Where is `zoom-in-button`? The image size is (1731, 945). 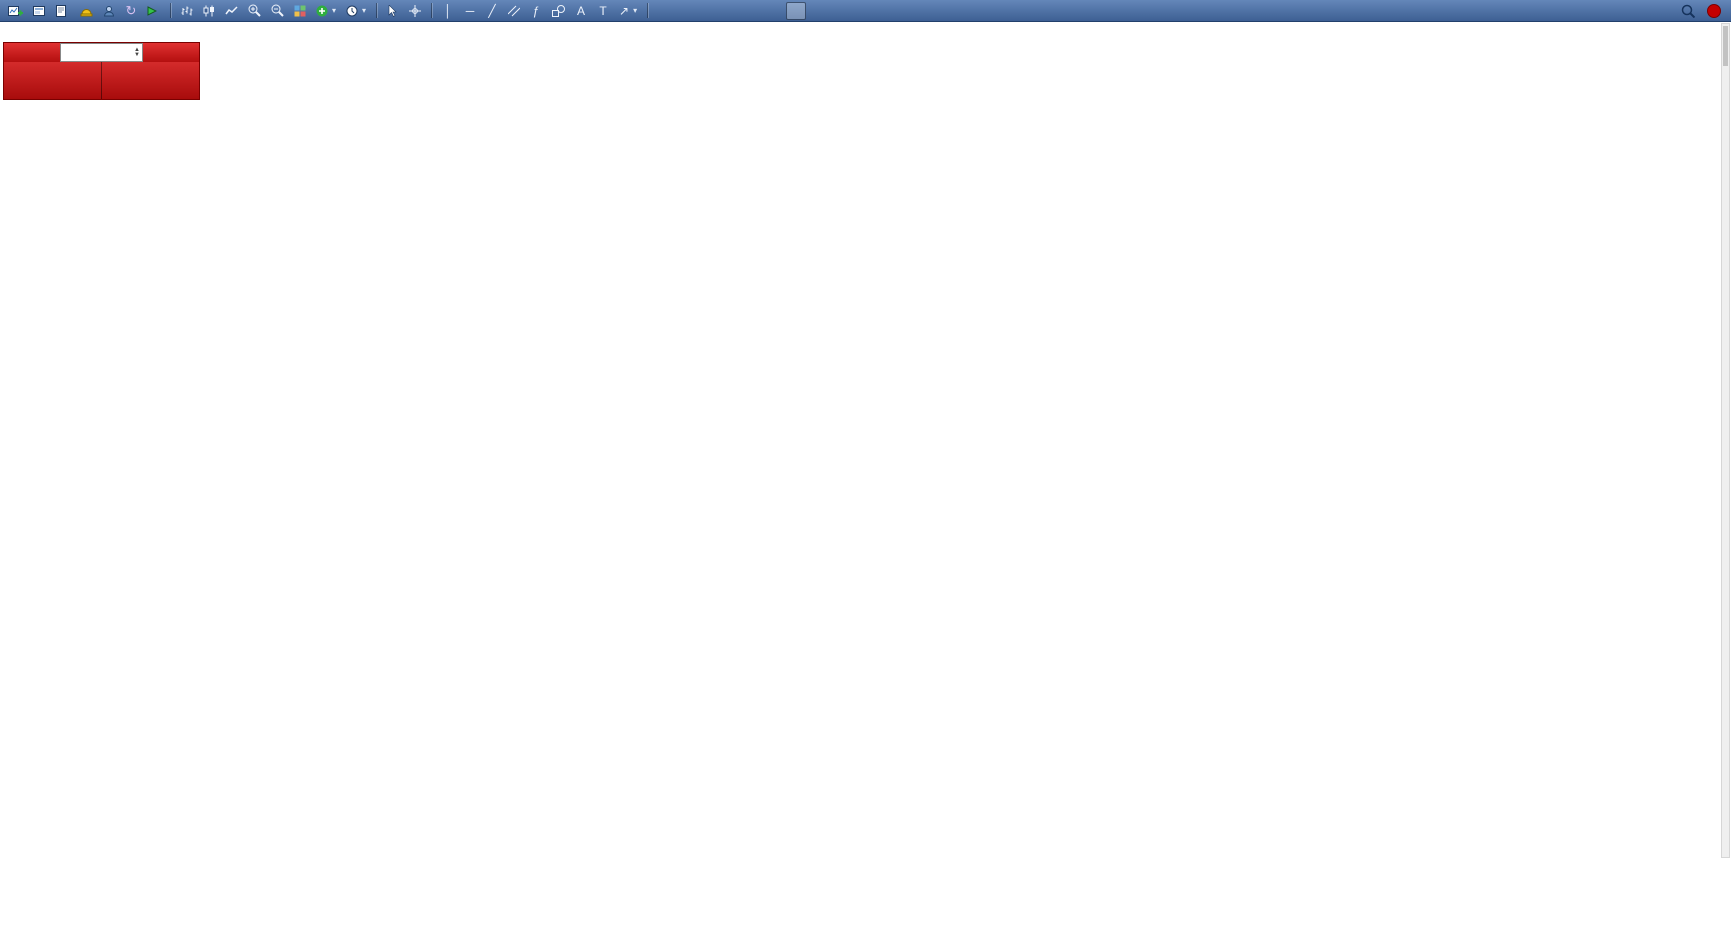 zoom-in-button is located at coordinates (254, 11).